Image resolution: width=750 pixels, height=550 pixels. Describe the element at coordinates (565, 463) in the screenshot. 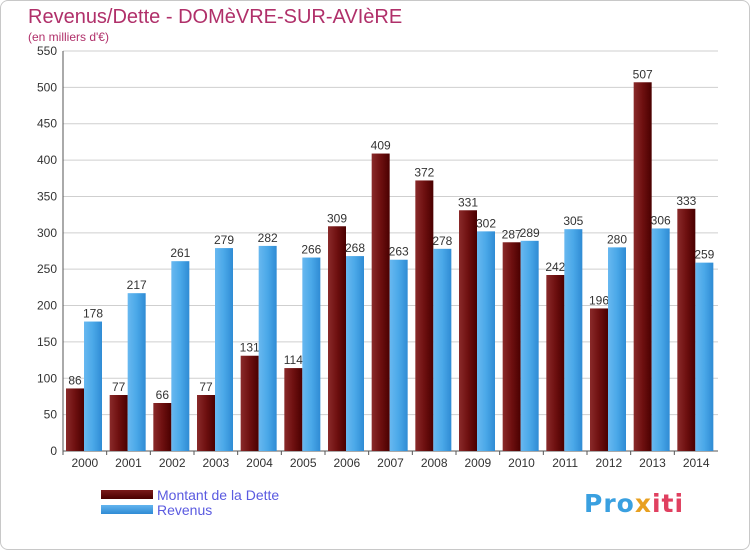

I see `x-tick-label: 2011` at that location.